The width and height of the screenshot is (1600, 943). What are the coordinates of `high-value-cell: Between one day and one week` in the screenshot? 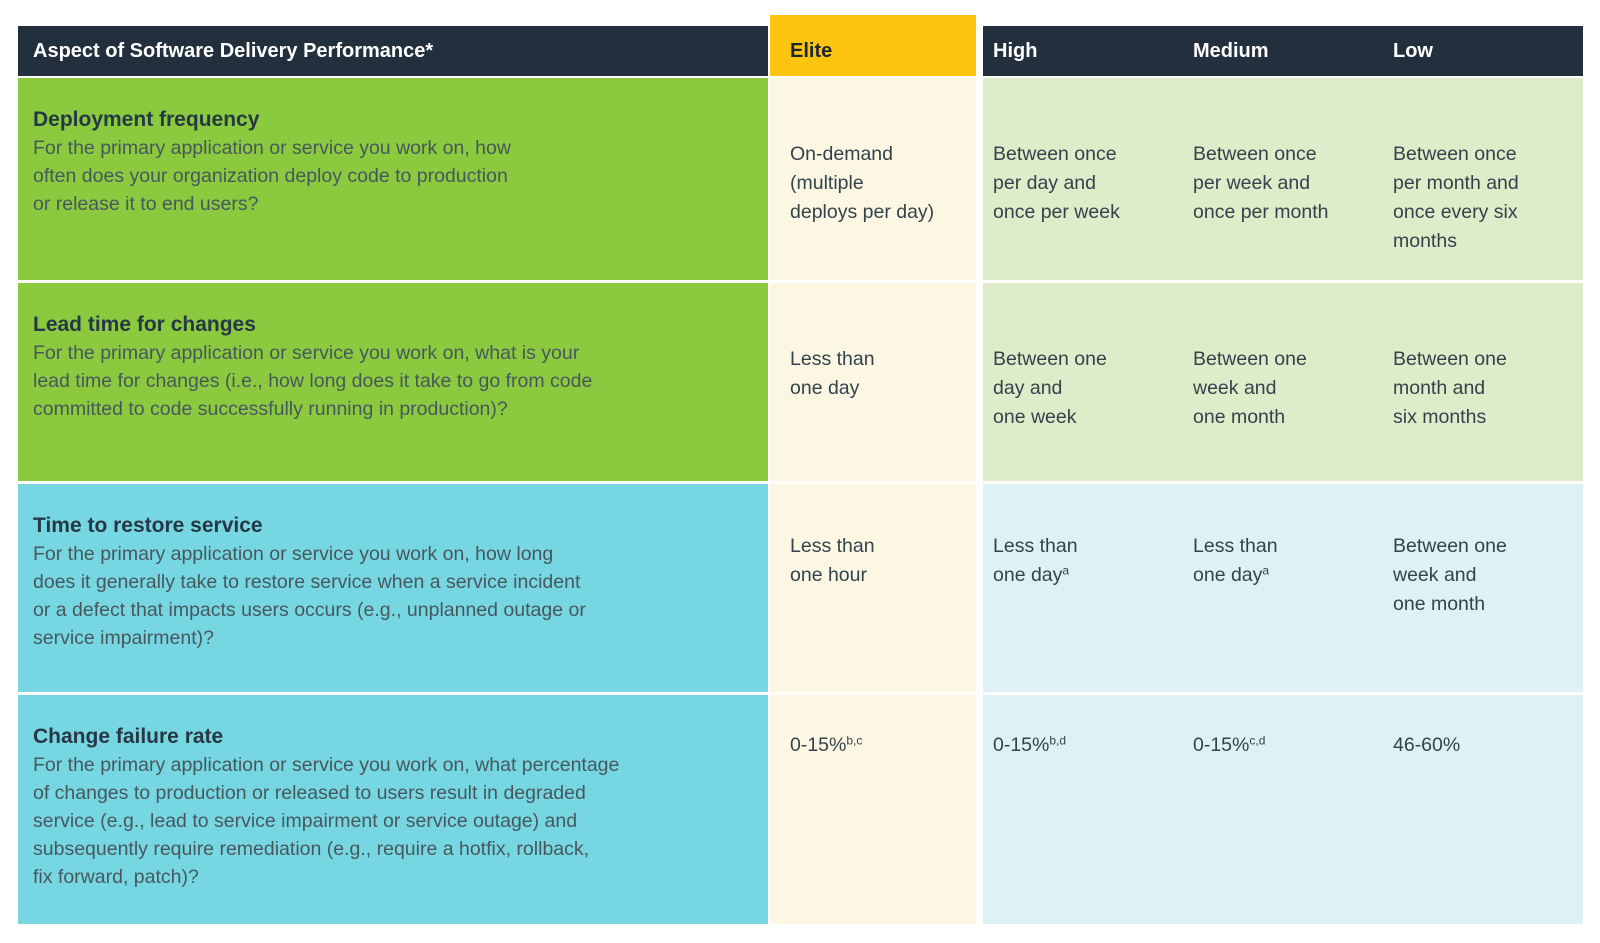 It's located at (1083, 413).